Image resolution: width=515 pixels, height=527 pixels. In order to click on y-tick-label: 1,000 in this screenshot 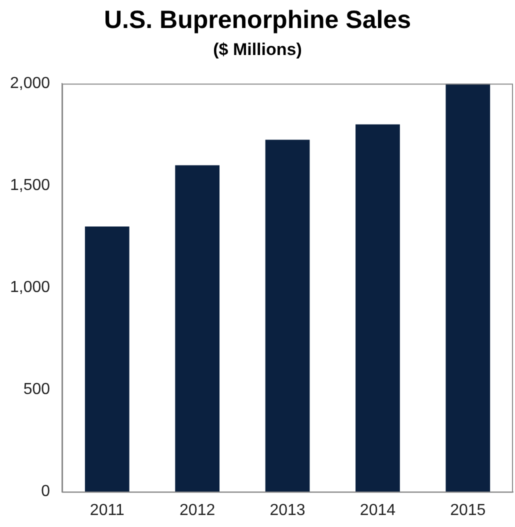, I will do `click(30, 287)`.